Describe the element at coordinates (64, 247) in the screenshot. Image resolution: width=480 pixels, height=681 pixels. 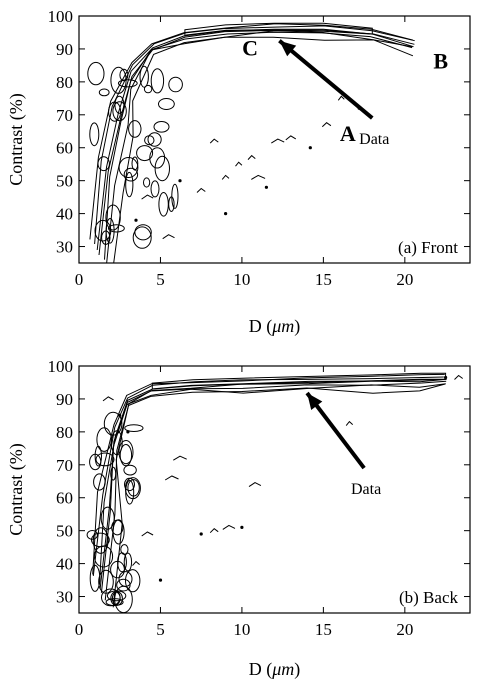
I see `y-tick-label: 30` at that location.